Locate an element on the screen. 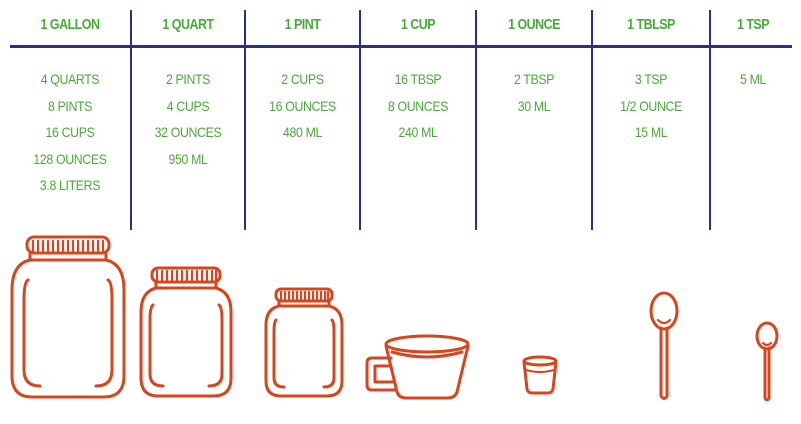 The image size is (801, 424). equivalent-item: 16 CUPS is located at coordinates (70, 132).